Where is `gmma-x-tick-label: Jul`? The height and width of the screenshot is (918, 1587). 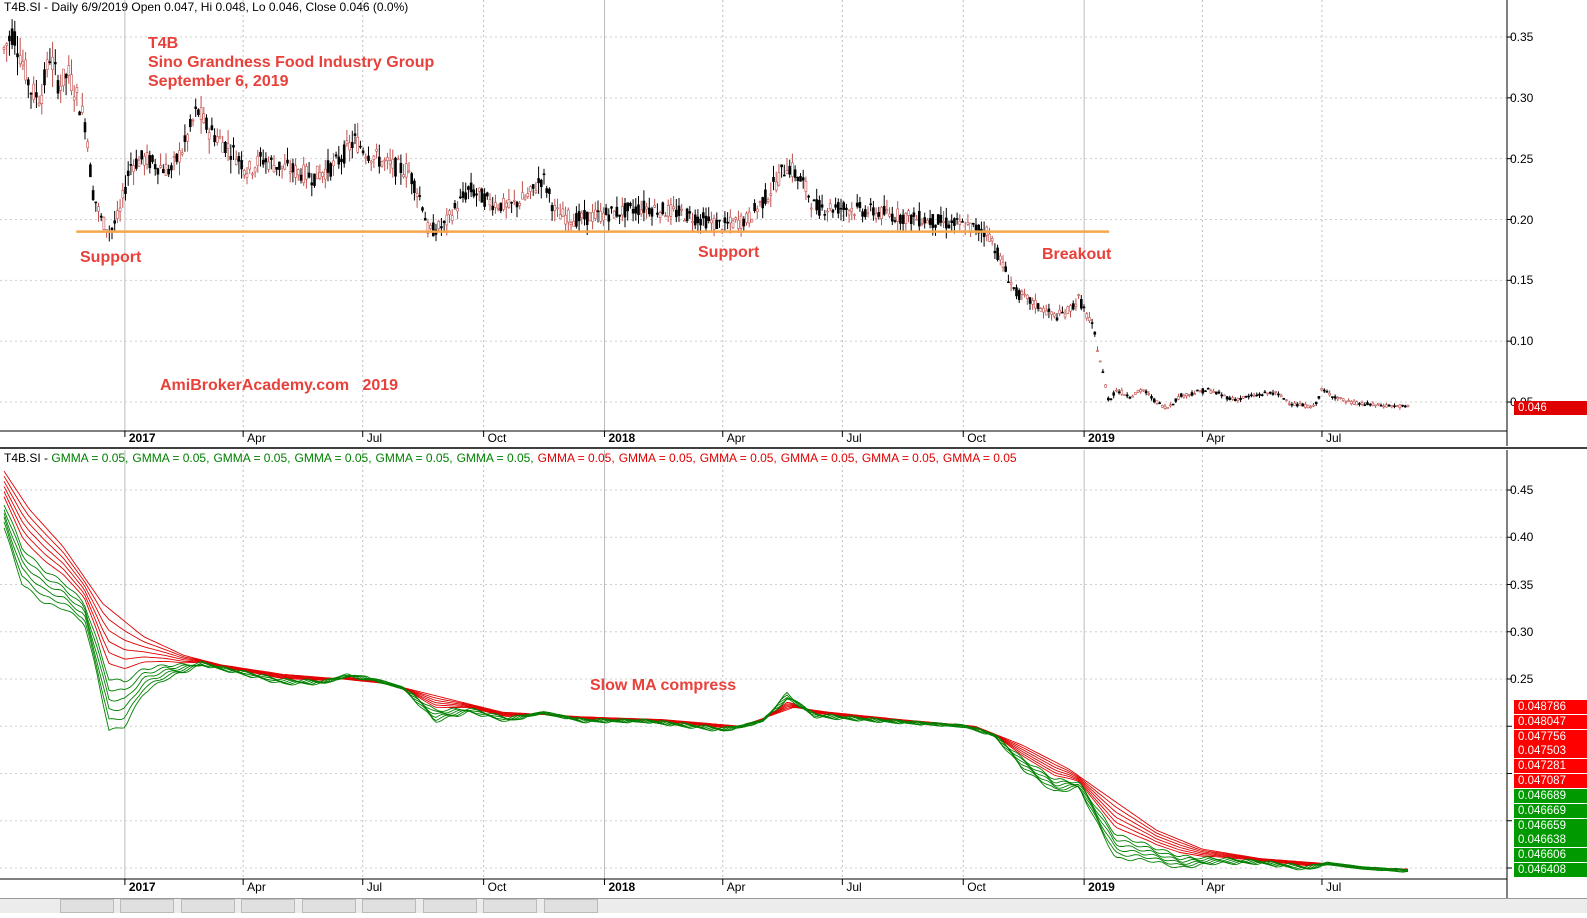
gmma-x-tick-label: Jul is located at coordinates (374, 887).